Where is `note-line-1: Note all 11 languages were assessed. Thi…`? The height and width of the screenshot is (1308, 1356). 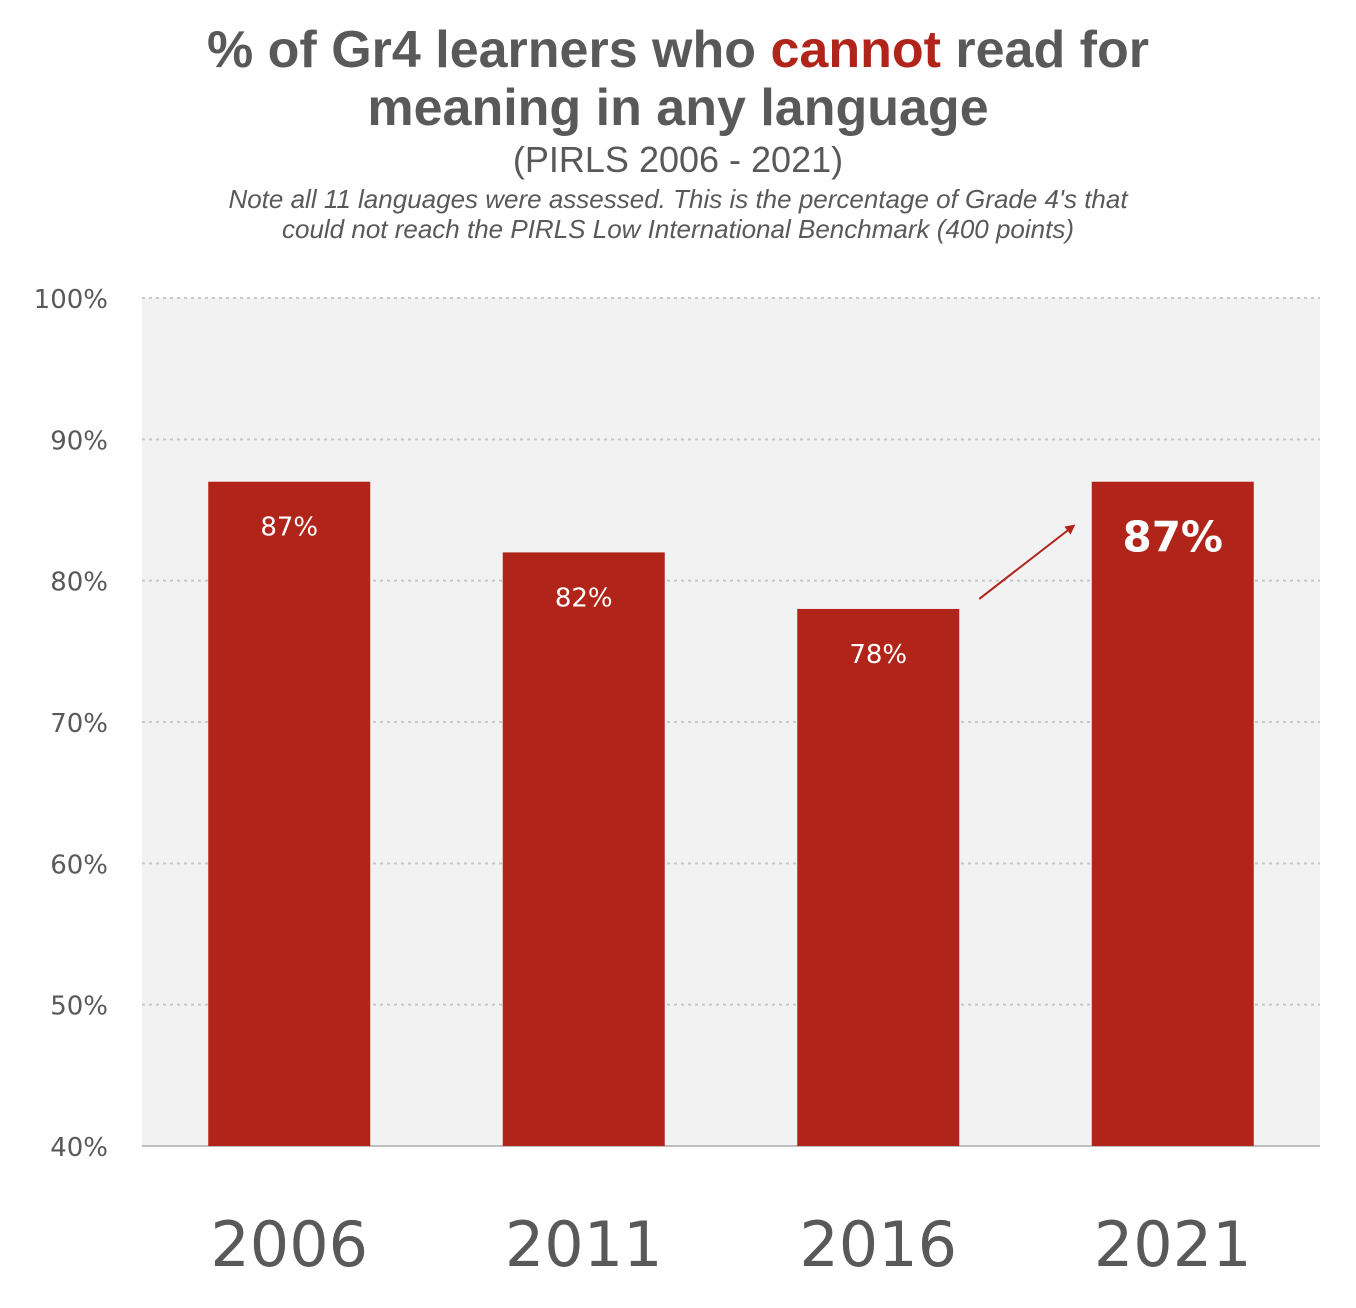
note-line-1: Note all 11 languages were assessed. Thi… is located at coordinates (678, 199).